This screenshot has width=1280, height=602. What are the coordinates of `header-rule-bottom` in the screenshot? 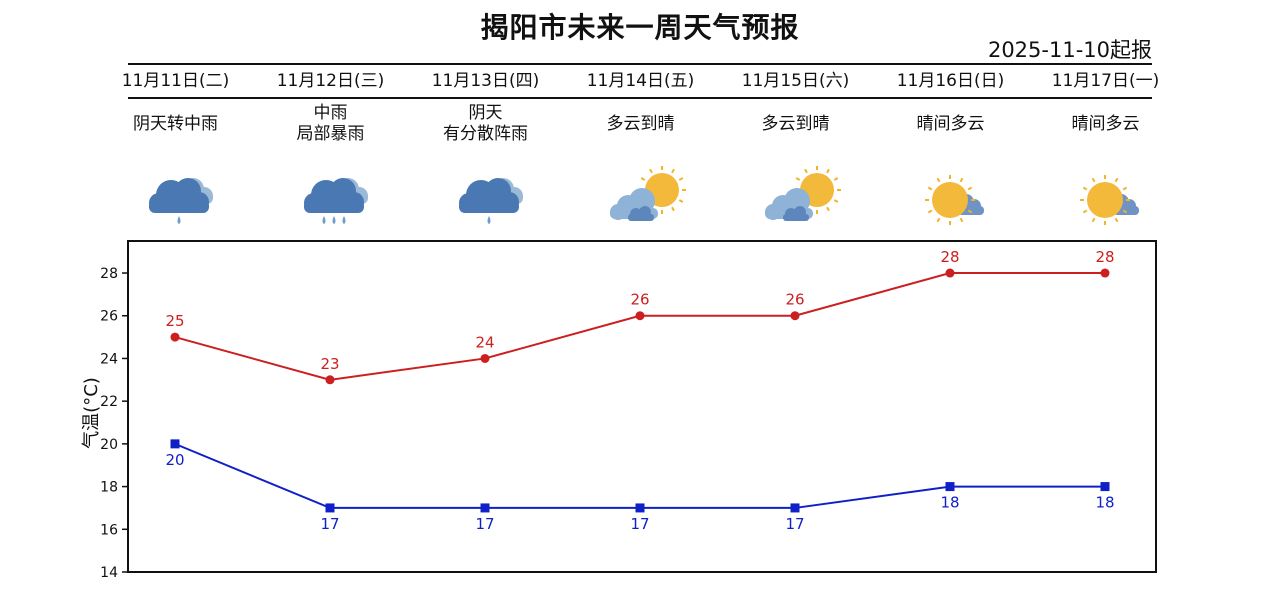 It's located at (640, 98).